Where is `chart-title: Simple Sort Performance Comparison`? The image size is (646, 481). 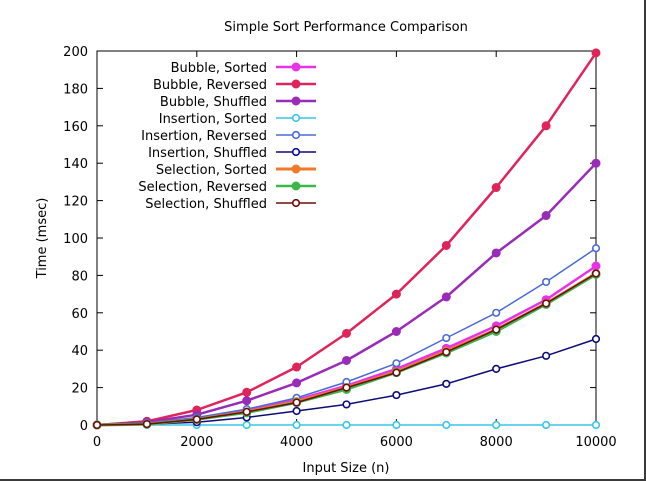
chart-title: Simple Sort Performance Comparison is located at coordinates (346, 27).